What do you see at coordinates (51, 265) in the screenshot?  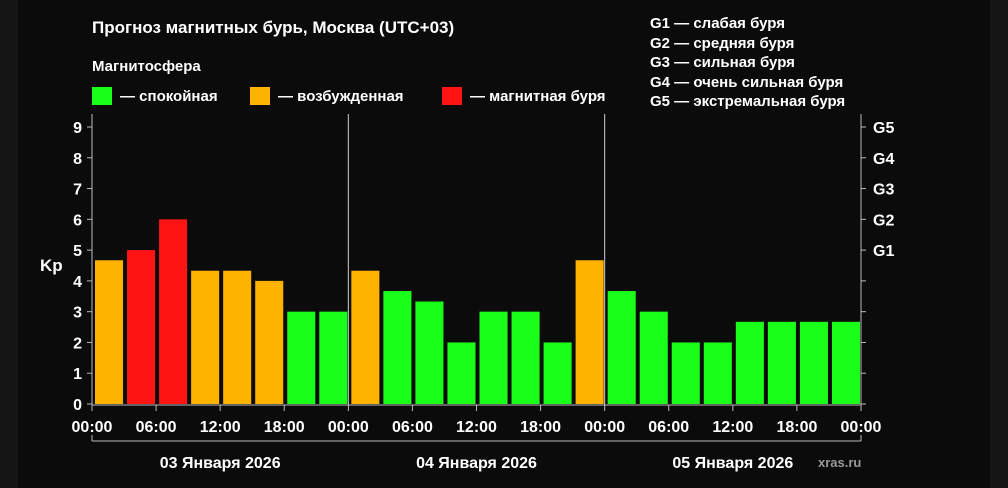 I see `y-axis-title: Kp` at bounding box center [51, 265].